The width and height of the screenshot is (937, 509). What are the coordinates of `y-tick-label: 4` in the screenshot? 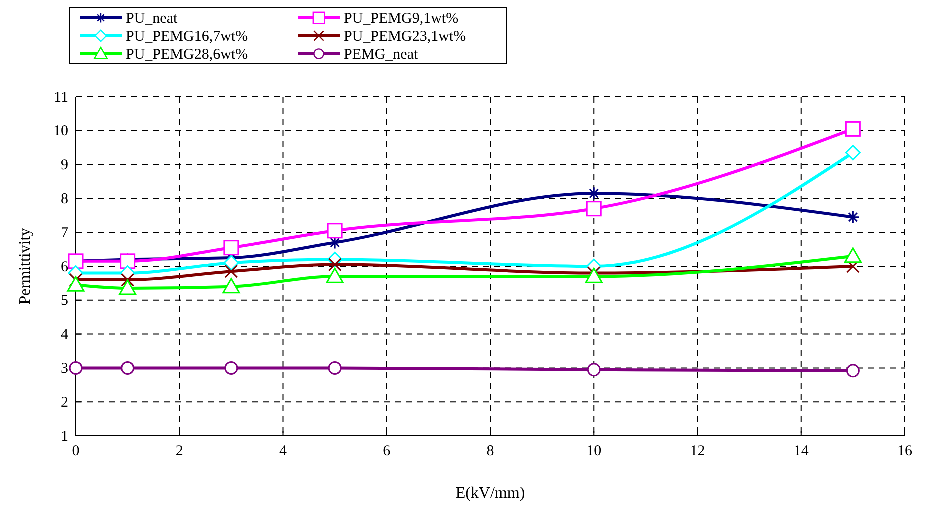 It's located at (65, 335).